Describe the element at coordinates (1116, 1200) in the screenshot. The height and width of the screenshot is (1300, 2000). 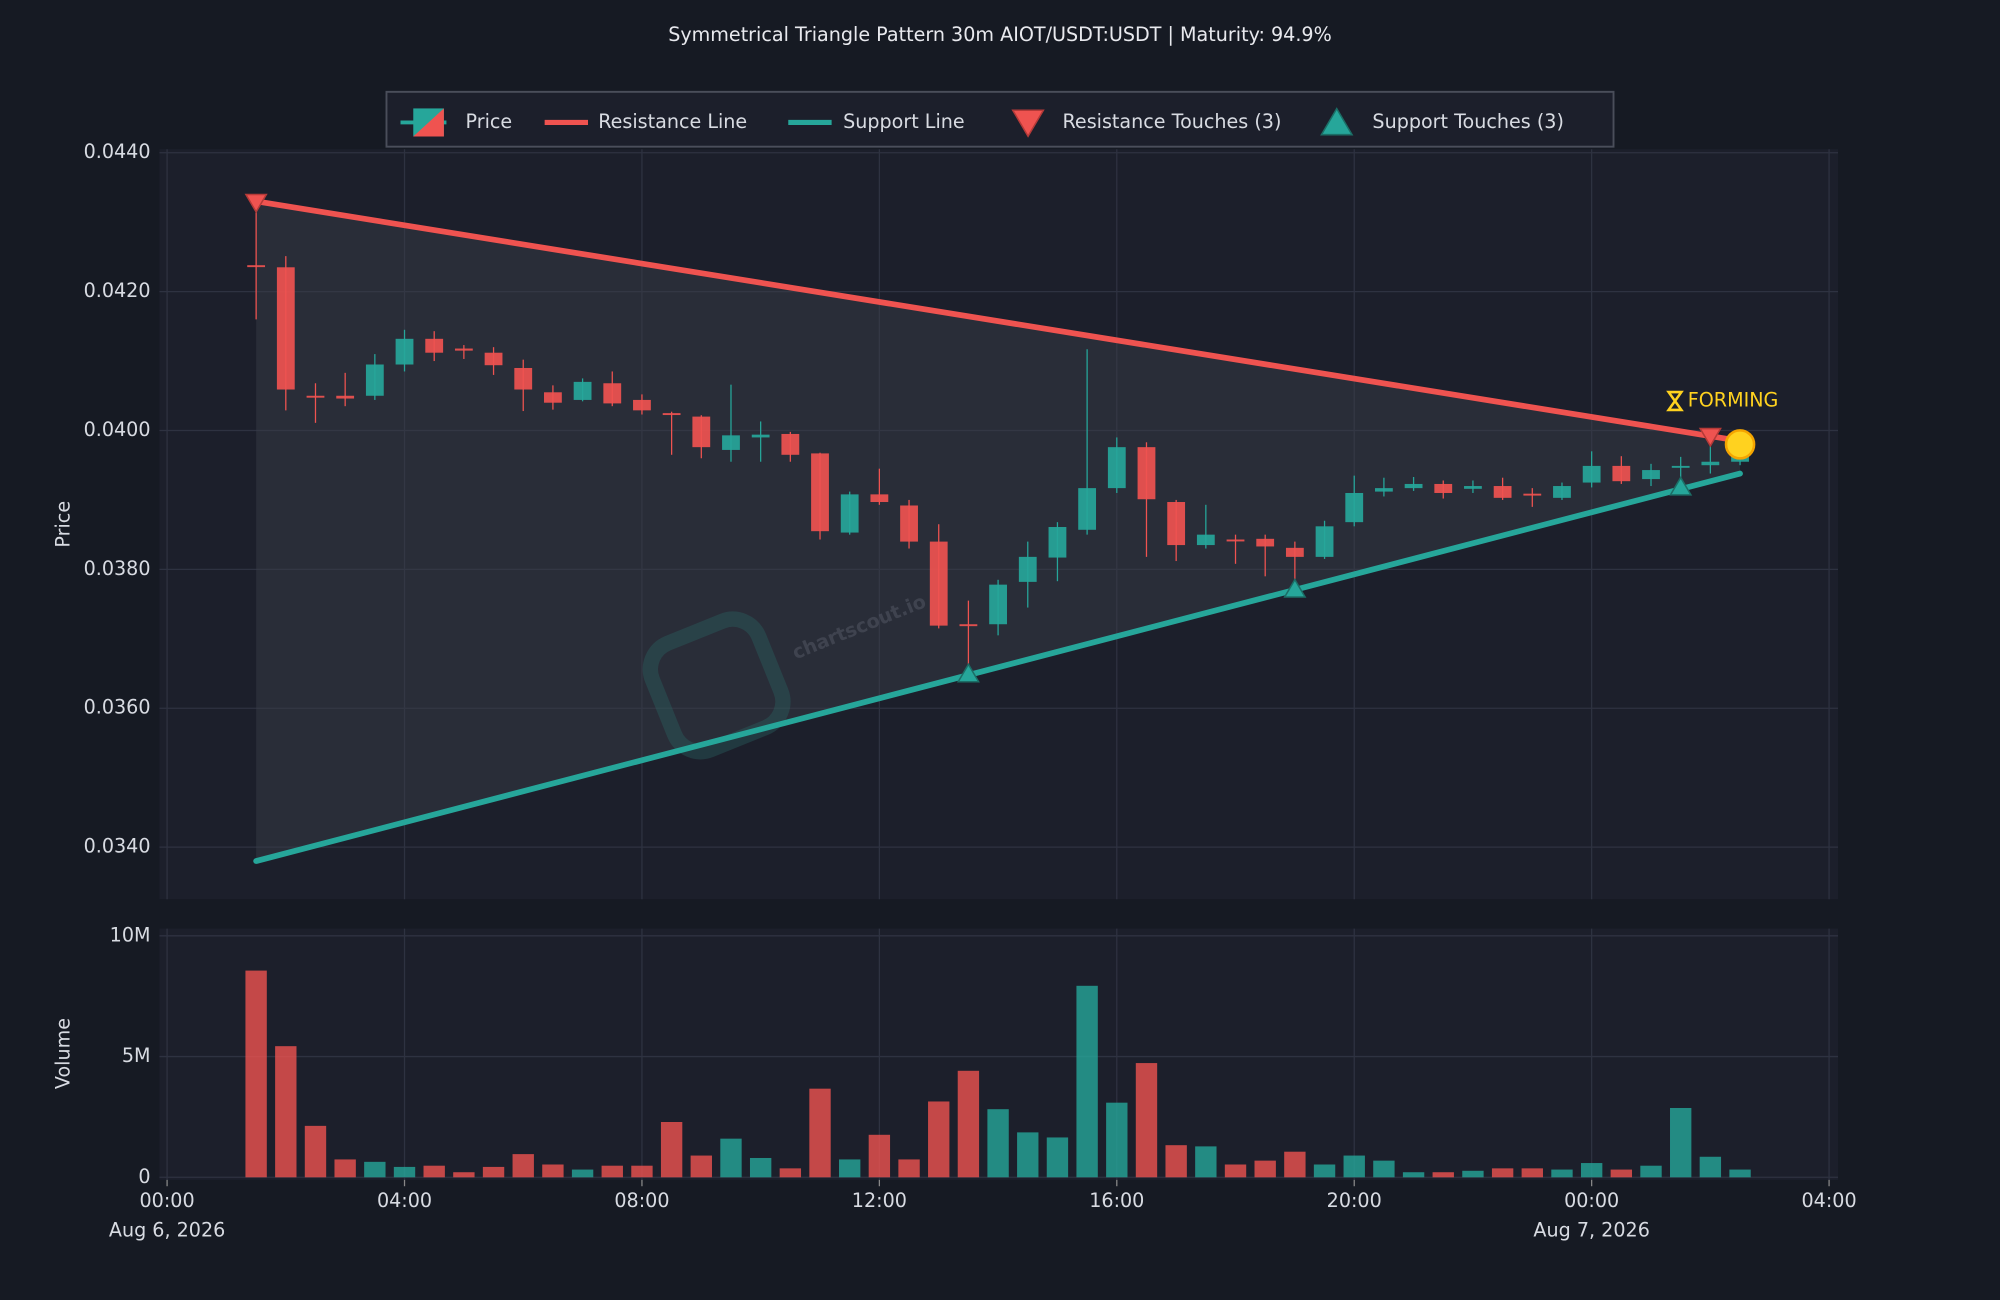
I see `x-tick-label: 16:00` at that location.